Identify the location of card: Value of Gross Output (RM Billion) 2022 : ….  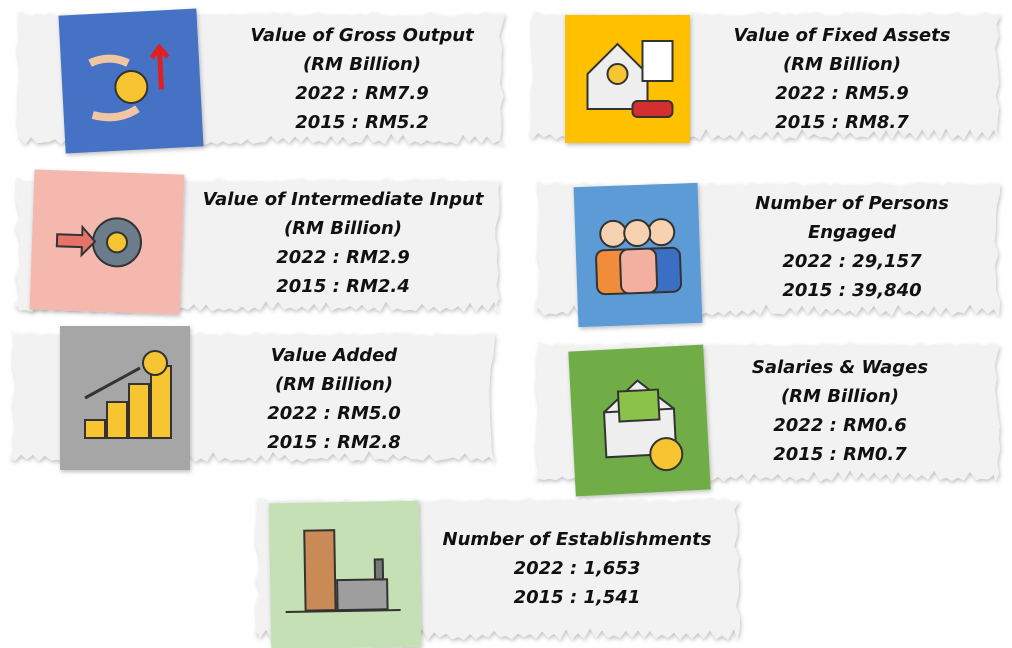
(260, 81).